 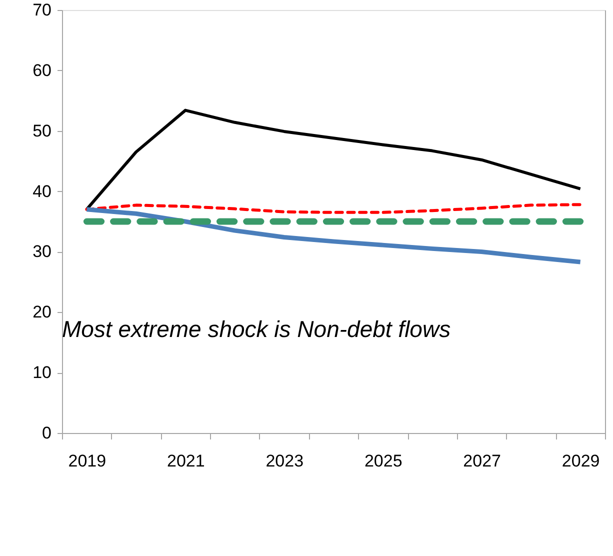 I want to click on y-tick-label: 60, so click(x=42, y=70).